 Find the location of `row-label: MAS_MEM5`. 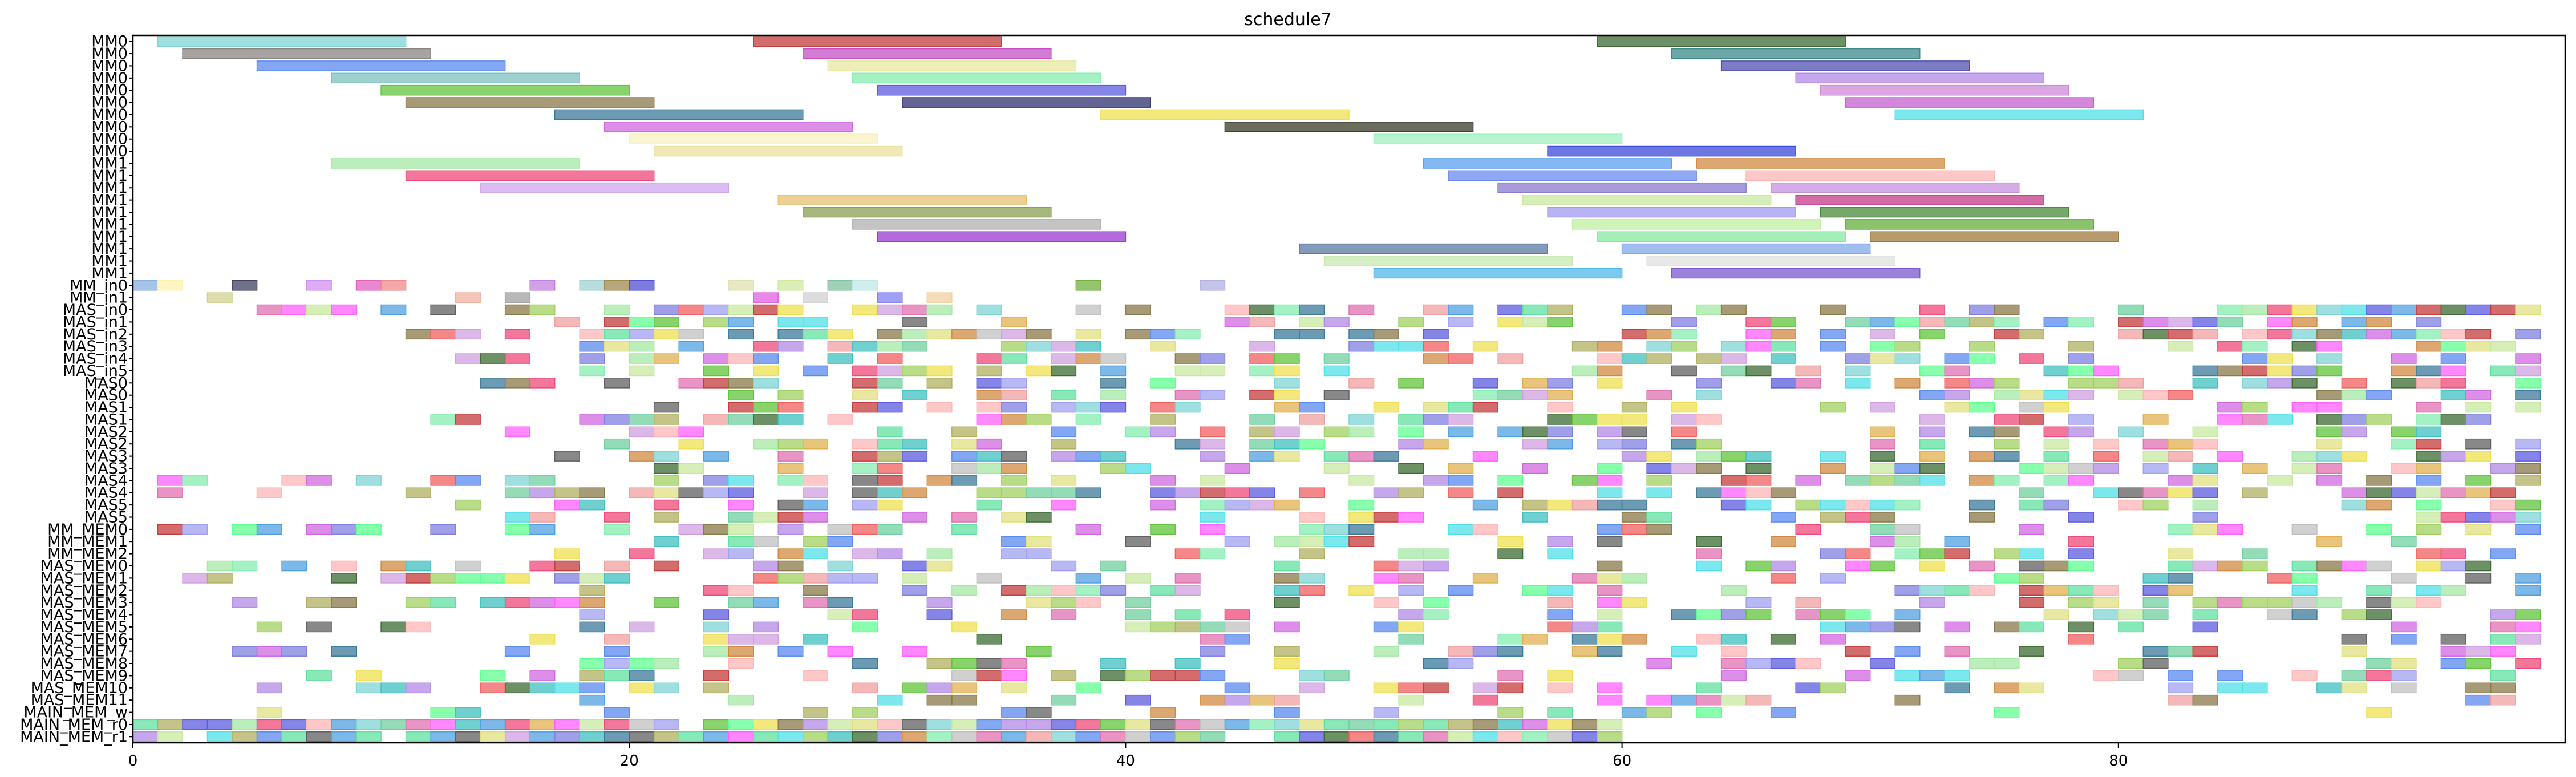

row-label: MAS_MEM5 is located at coordinates (84, 627).